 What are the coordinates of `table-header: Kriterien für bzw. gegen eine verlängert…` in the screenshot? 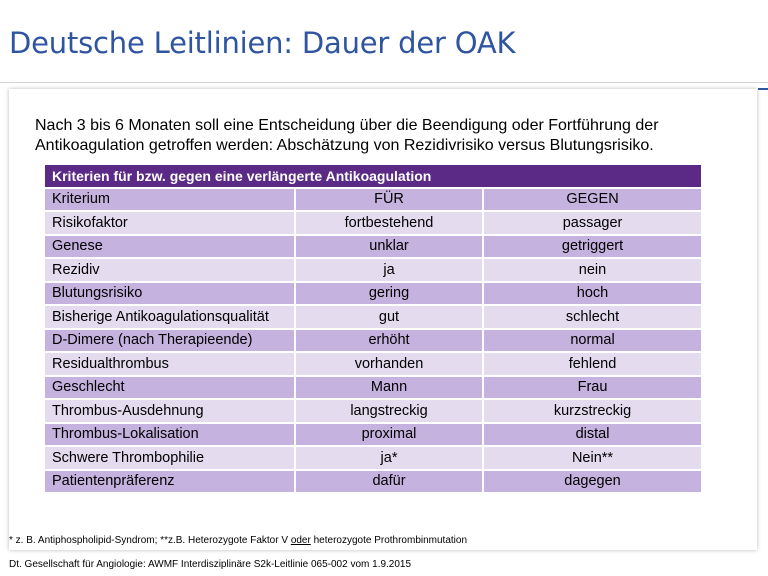 It's located at (373, 176).